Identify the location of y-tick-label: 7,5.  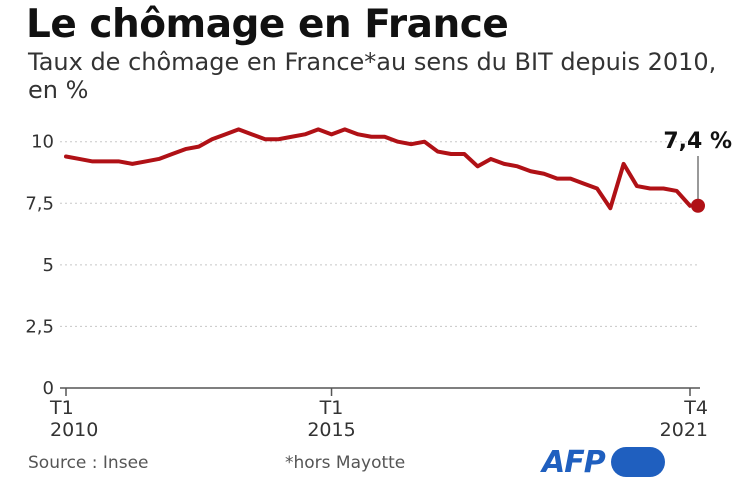
(39, 203).